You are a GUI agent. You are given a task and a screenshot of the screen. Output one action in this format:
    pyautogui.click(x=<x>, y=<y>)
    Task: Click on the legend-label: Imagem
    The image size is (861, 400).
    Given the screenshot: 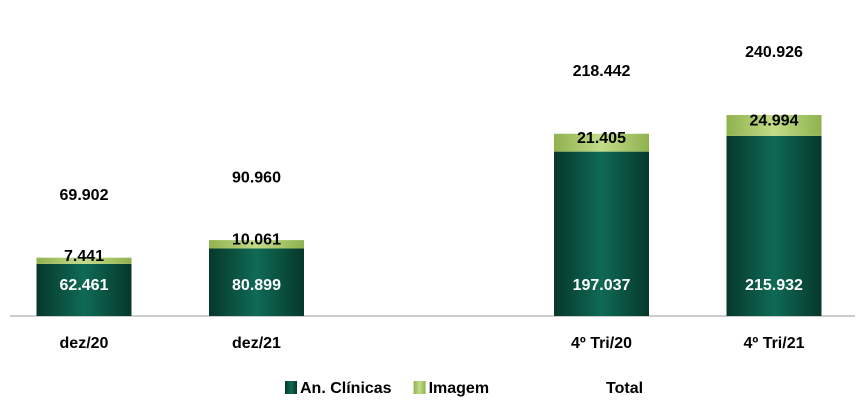 What is the action you would take?
    pyautogui.click(x=459, y=388)
    